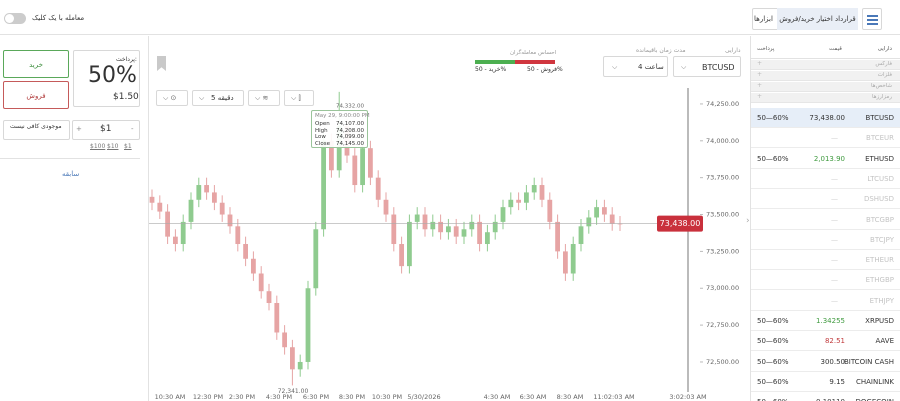  What do you see at coordinates (15, 18) in the screenshot?
I see `one-click-toggle` at bounding box center [15, 18].